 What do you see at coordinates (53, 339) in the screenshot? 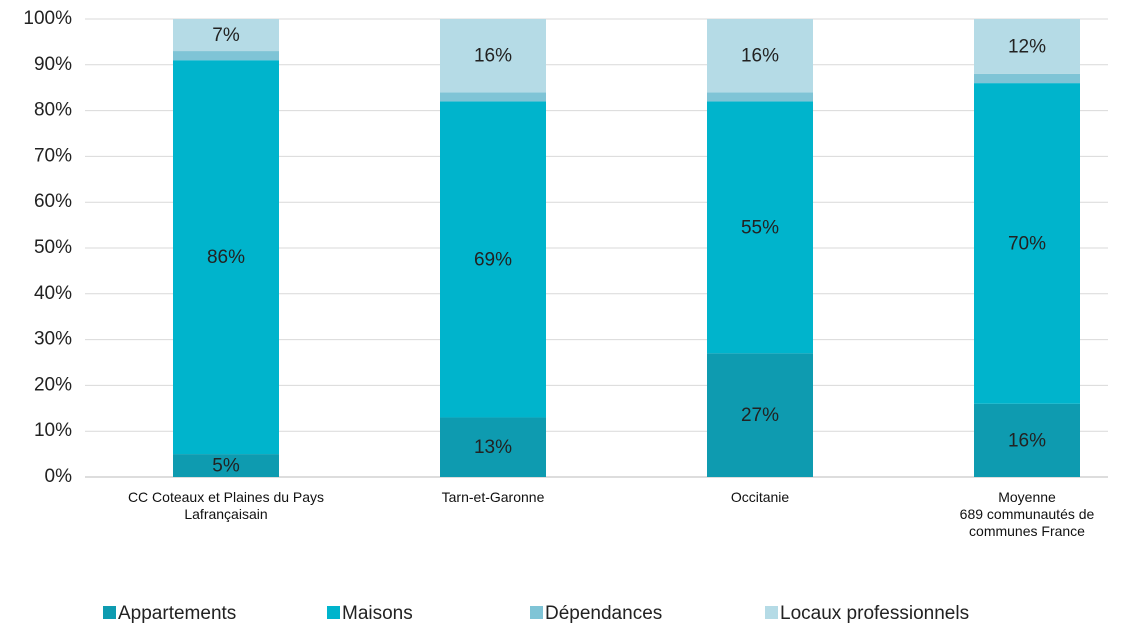
I see `y-tick-label: 30%` at bounding box center [53, 339].